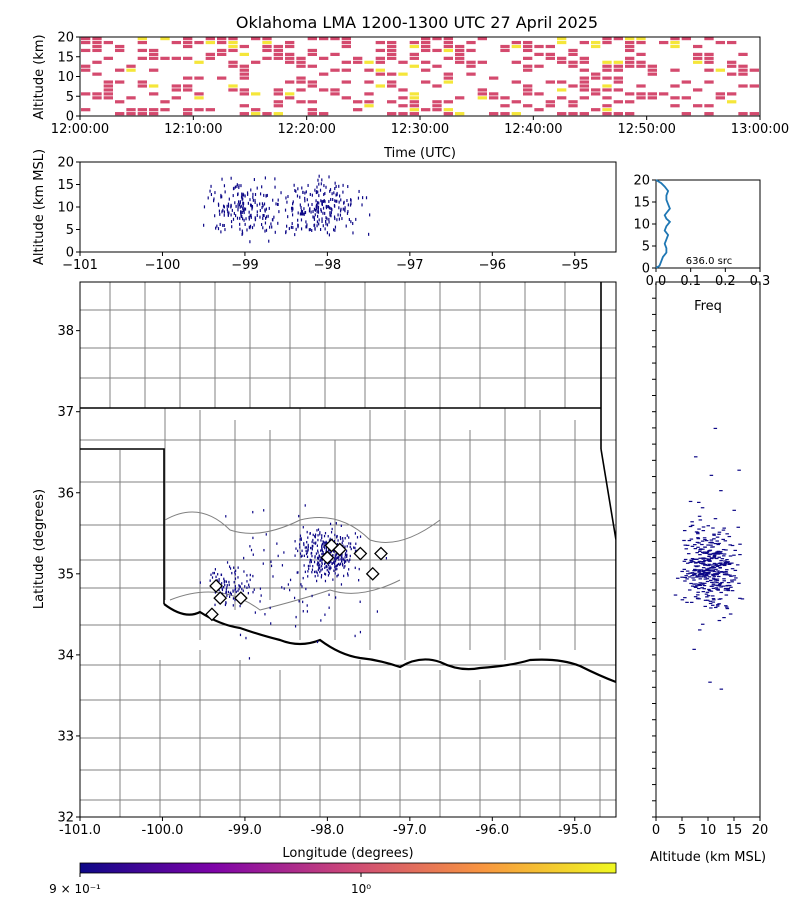  What do you see at coordinates (70, 230) in the screenshot?
I see `lon-y-tick-label: 5` at bounding box center [70, 230].